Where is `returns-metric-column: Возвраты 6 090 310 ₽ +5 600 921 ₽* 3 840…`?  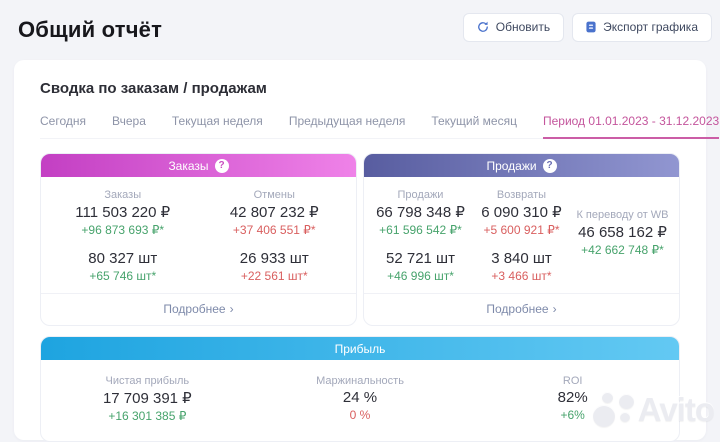
returns-metric-column: Возвраты 6 090 310 ₽ +5 600 921 ₽* 3 840… is located at coordinates (521, 236).